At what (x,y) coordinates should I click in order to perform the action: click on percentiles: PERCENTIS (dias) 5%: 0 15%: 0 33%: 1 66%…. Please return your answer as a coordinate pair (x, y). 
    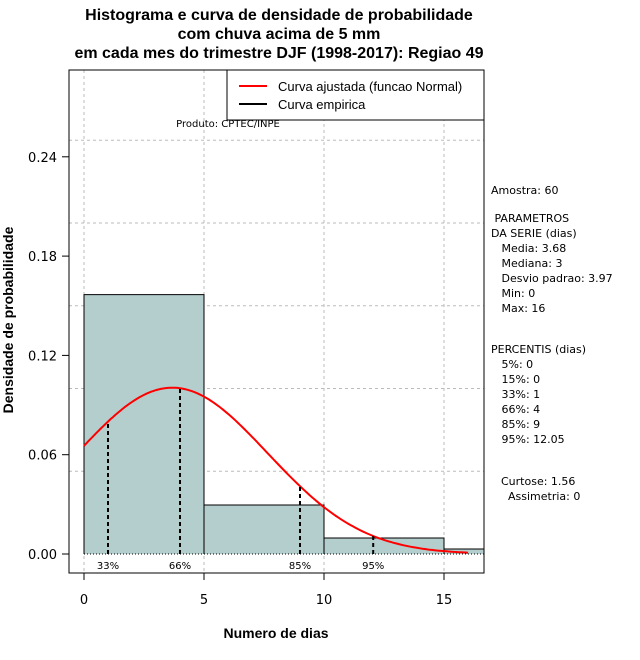
    Looking at the image, I should click on (539, 394).